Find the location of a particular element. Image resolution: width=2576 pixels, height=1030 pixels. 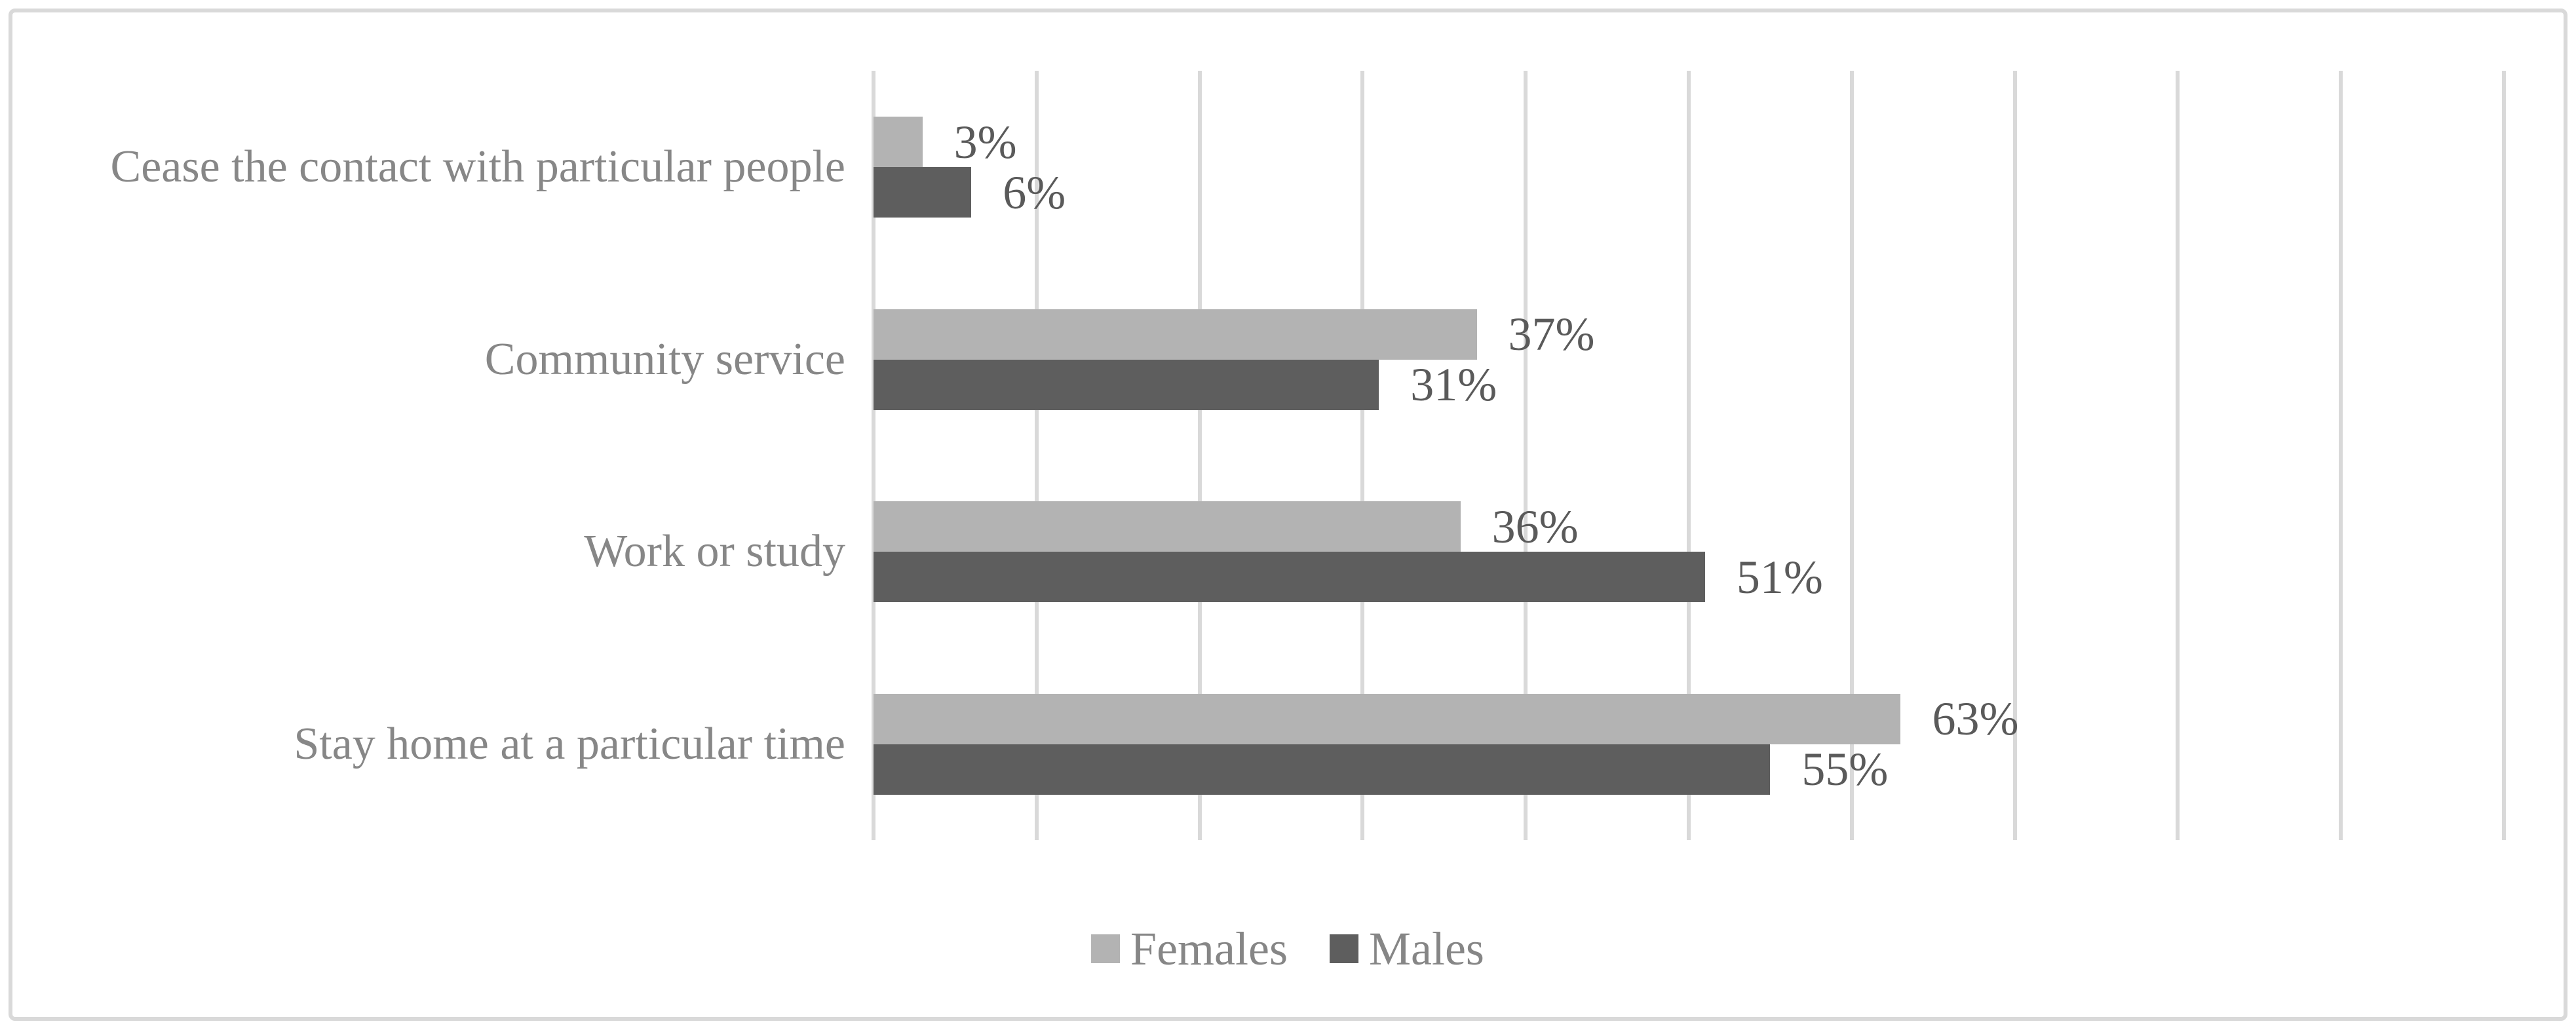

legend-swatch-males is located at coordinates (1343, 948).